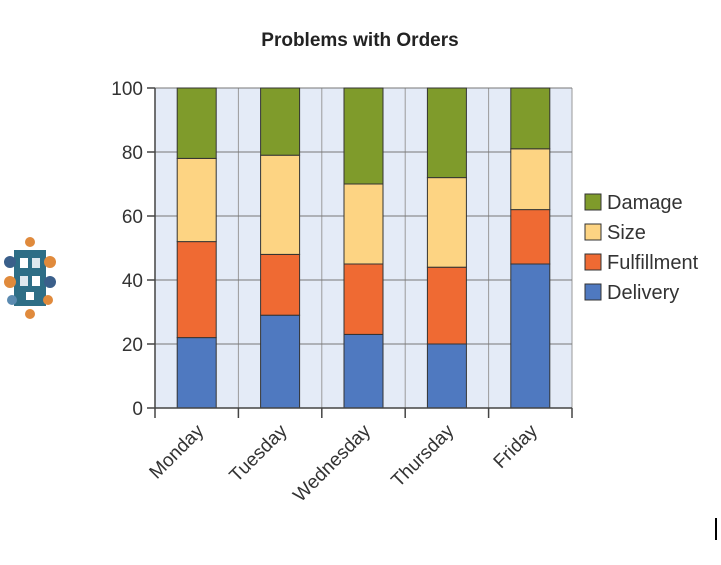  Describe the element at coordinates (196, 200) in the screenshot. I see `bar-segment-size-monday` at that location.